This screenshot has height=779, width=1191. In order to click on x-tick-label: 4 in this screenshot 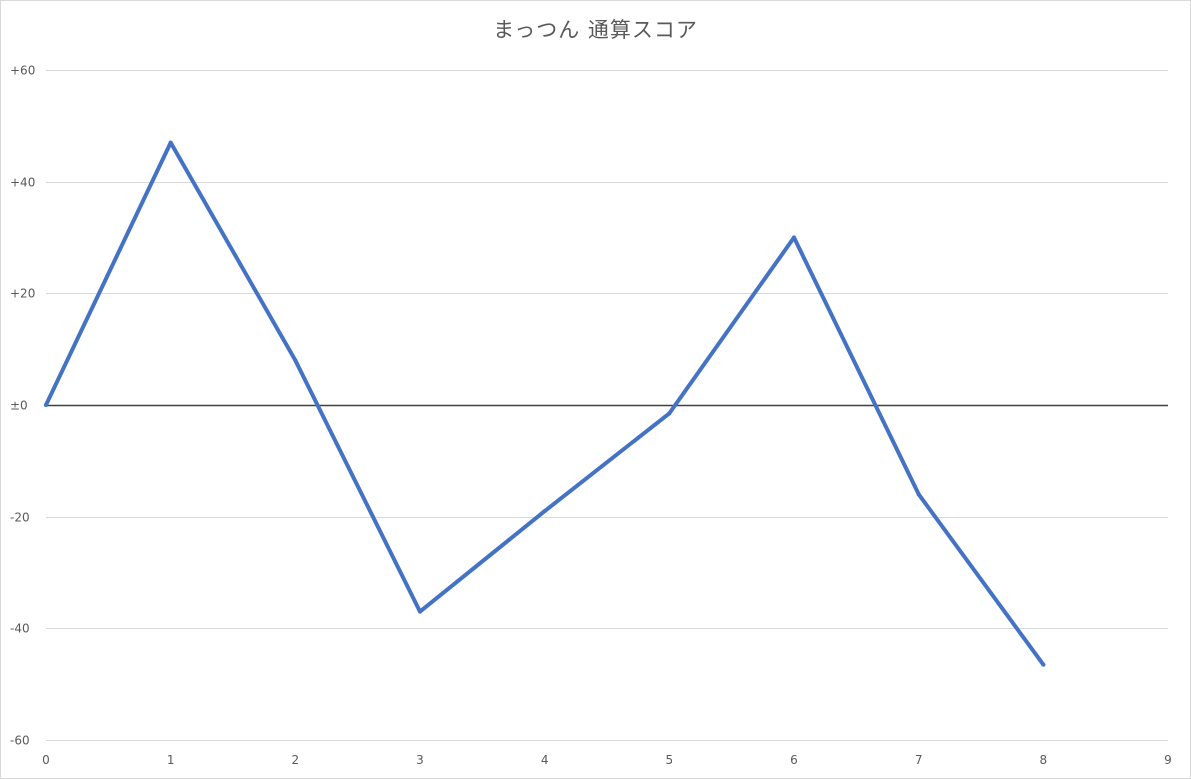, I will do `click(545, 760)`.